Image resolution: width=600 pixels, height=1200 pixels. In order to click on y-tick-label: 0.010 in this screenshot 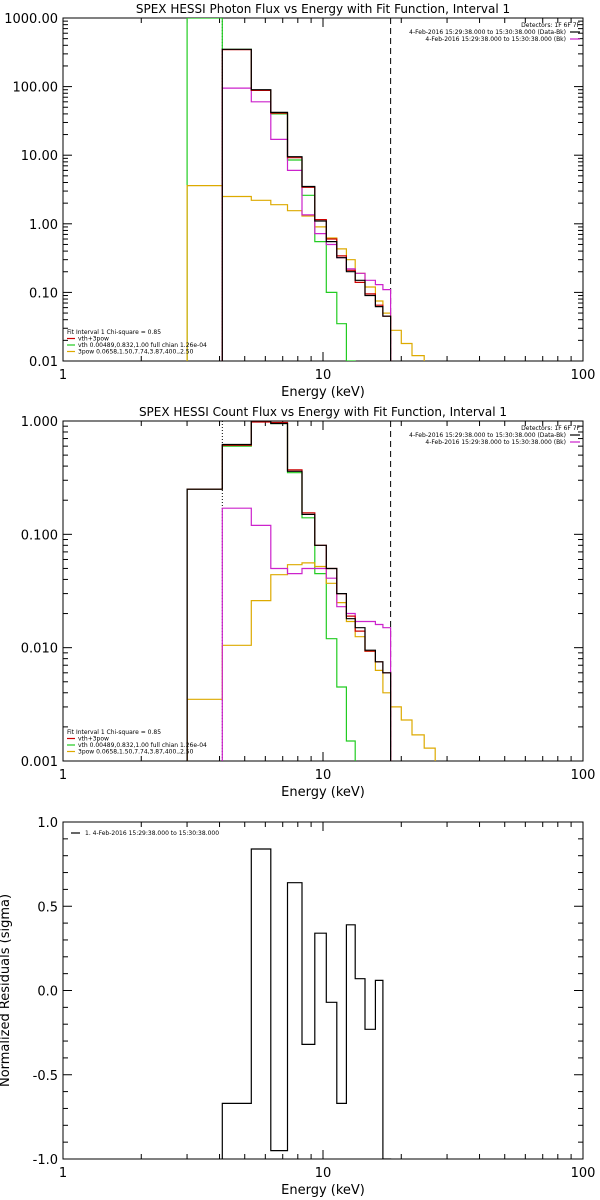, I will do `click(39, 649)`.